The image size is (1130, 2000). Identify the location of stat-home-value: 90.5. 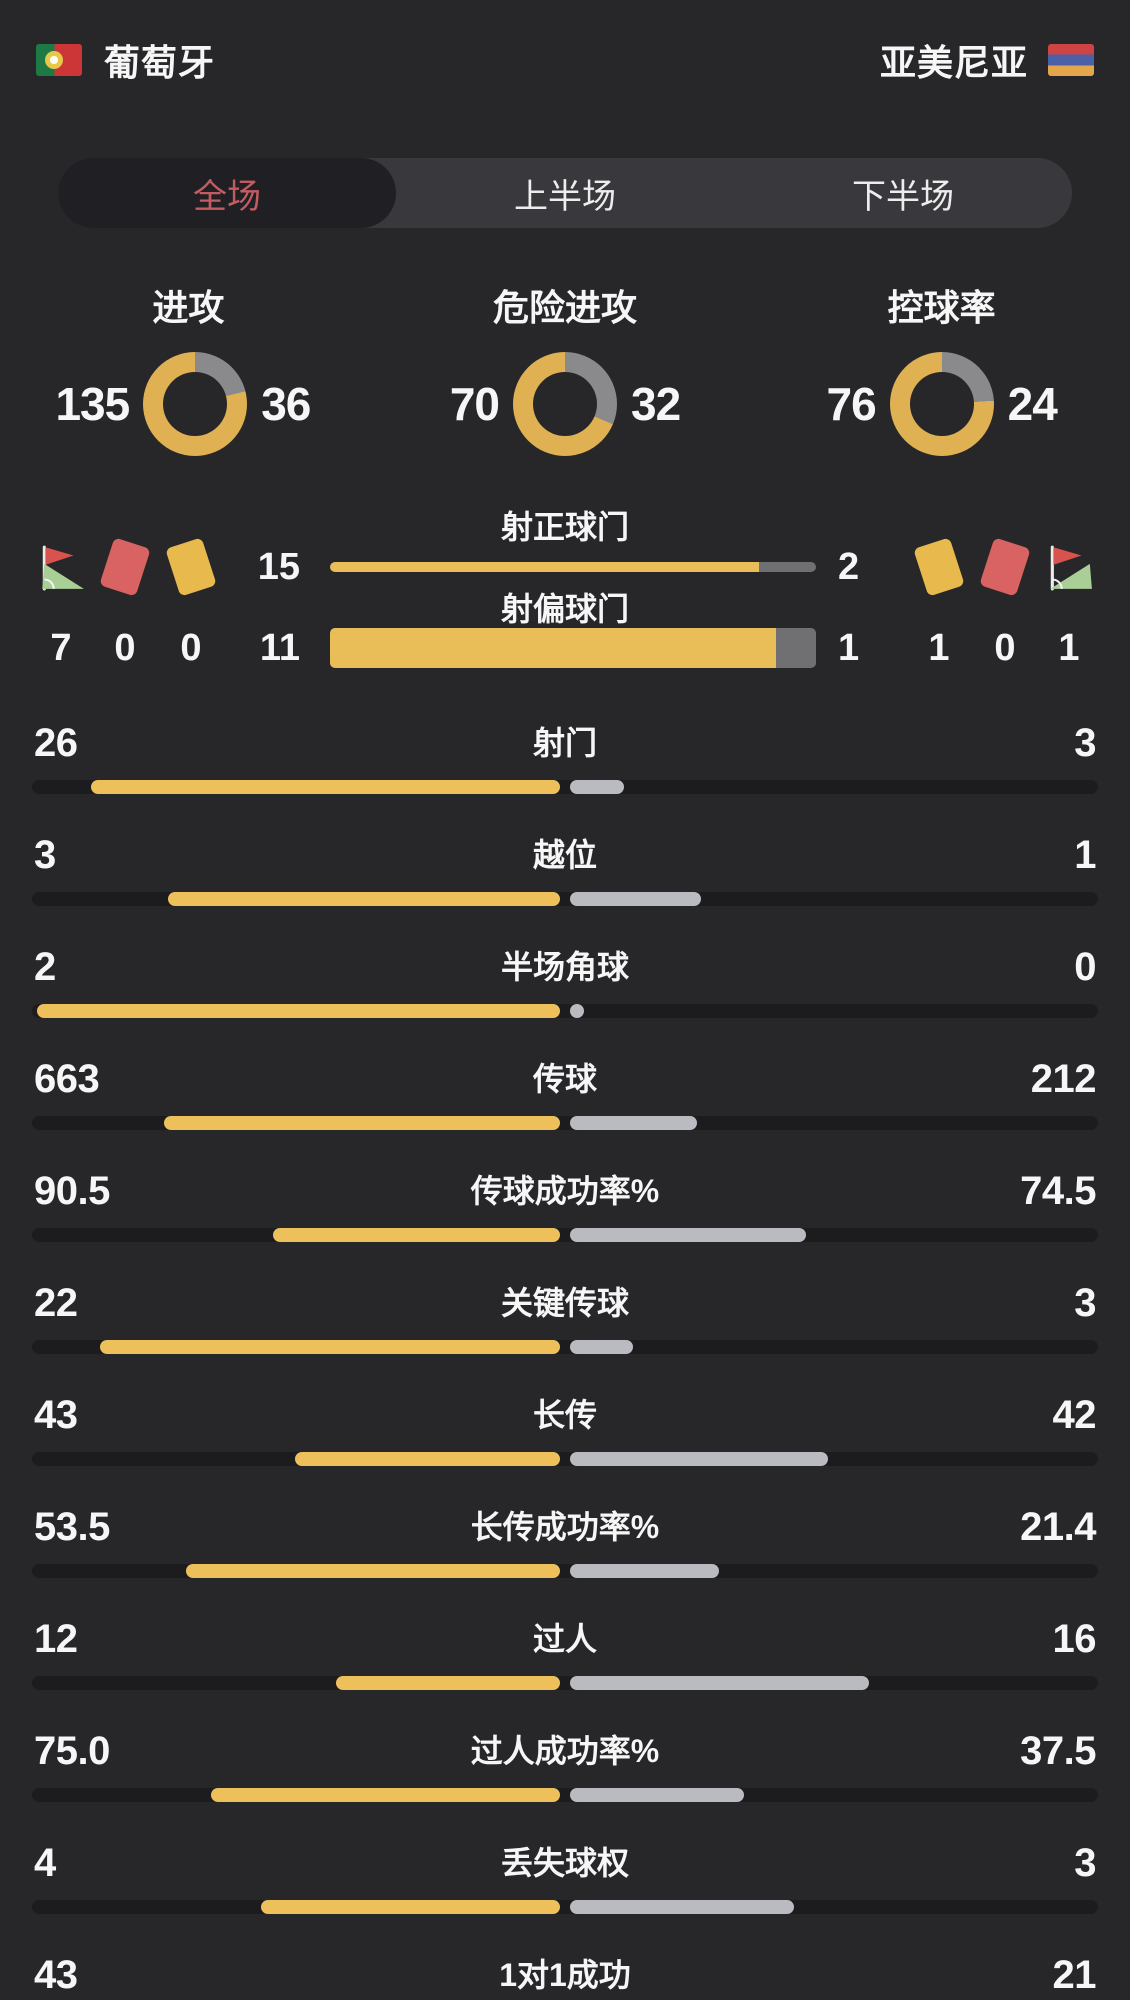
(72, 1191).